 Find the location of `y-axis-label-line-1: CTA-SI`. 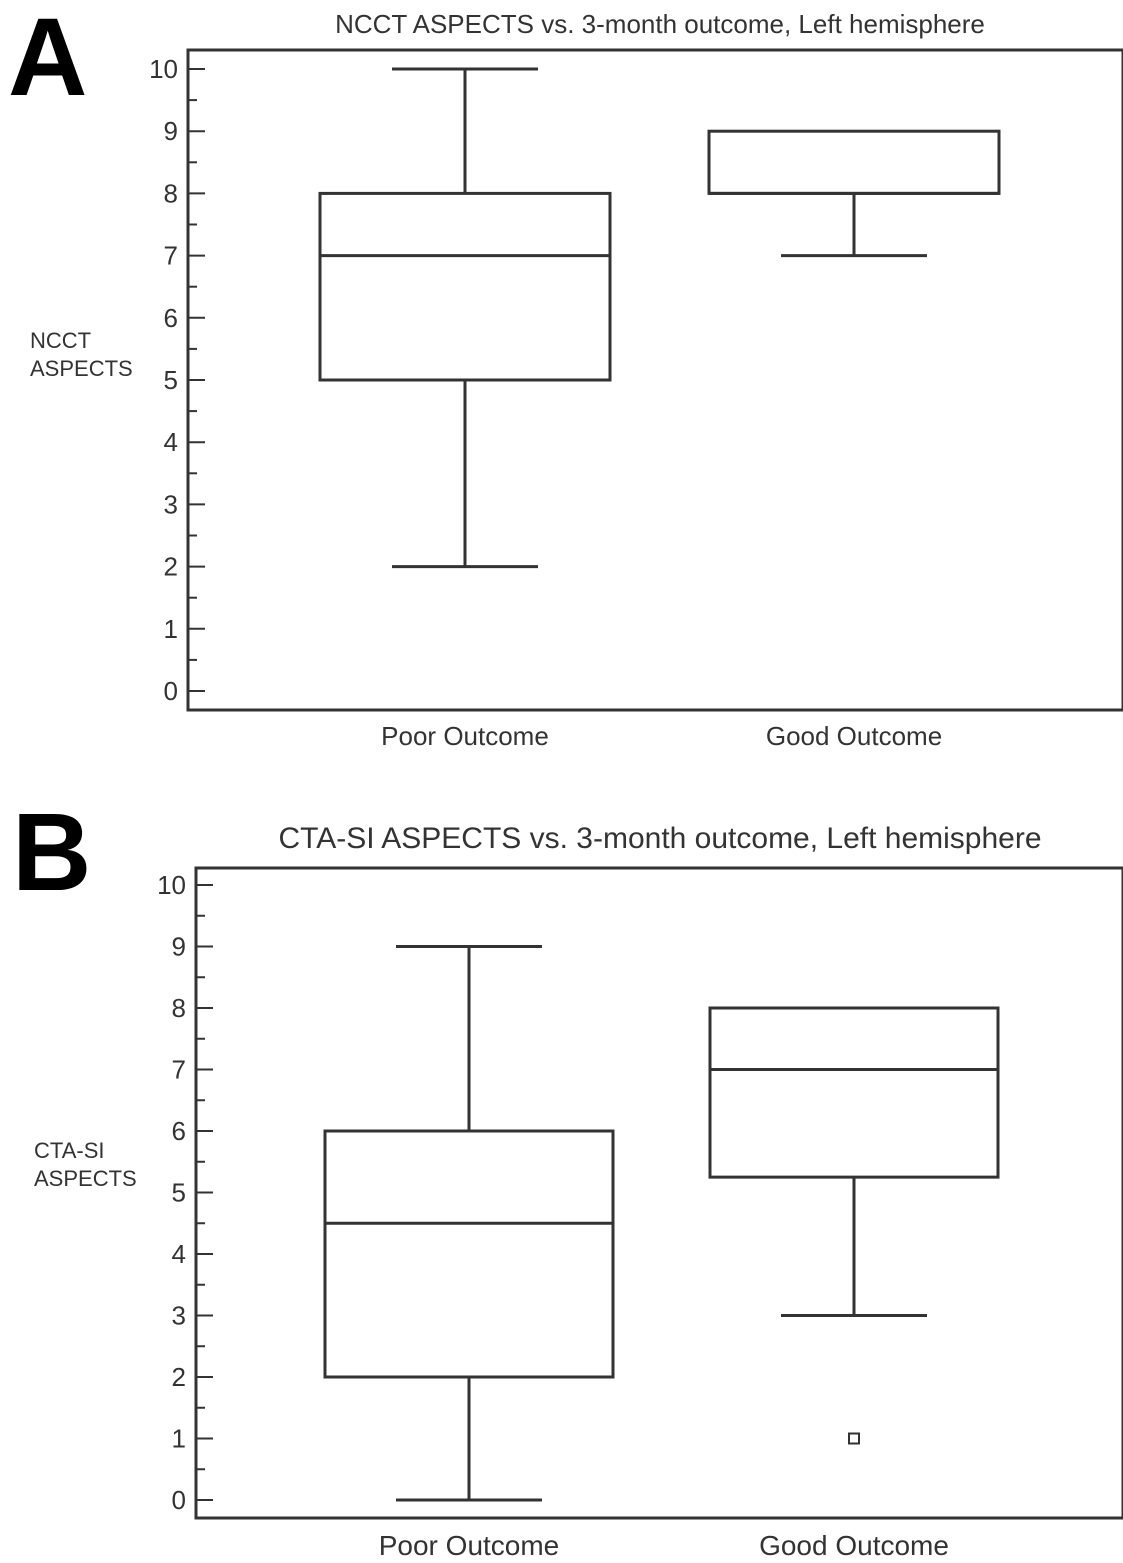

y-axis-label-line-1: CTA-SI is located at coordinates (69, 1150).